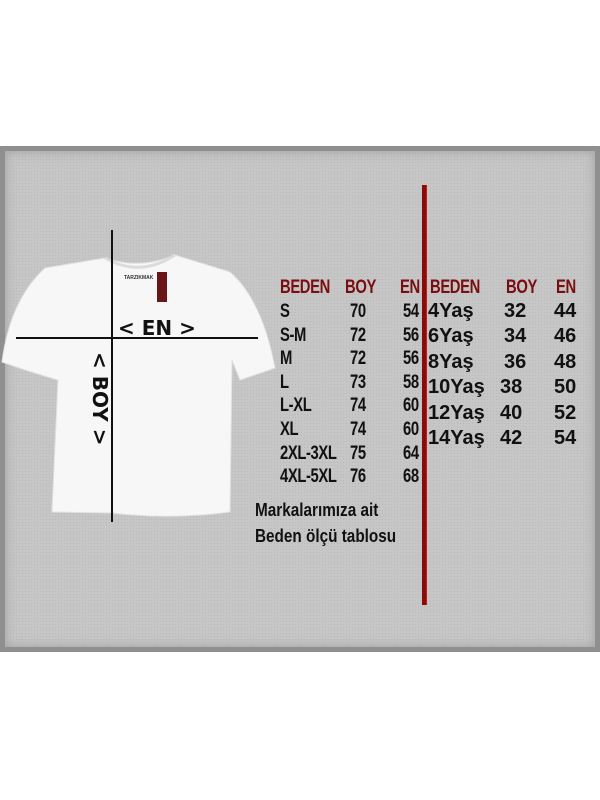 This screenshot has width=600, height=800. Describe the element at coordinates (515, 336) in the screenshot. I see `kids-length: 34` at that location.